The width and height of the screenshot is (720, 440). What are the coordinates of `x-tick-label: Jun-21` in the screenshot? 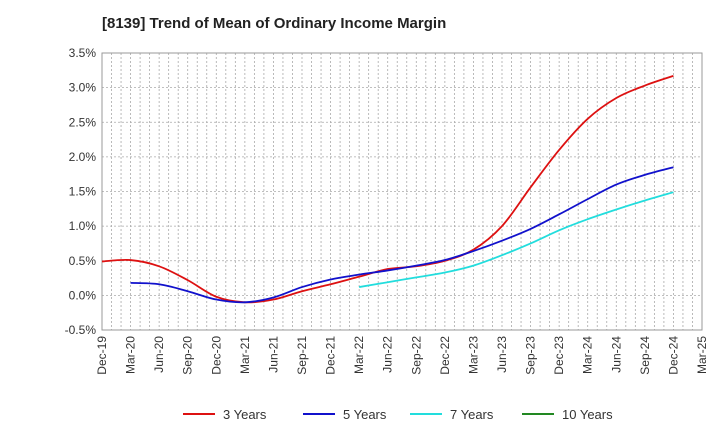 It's located at (273, 354).